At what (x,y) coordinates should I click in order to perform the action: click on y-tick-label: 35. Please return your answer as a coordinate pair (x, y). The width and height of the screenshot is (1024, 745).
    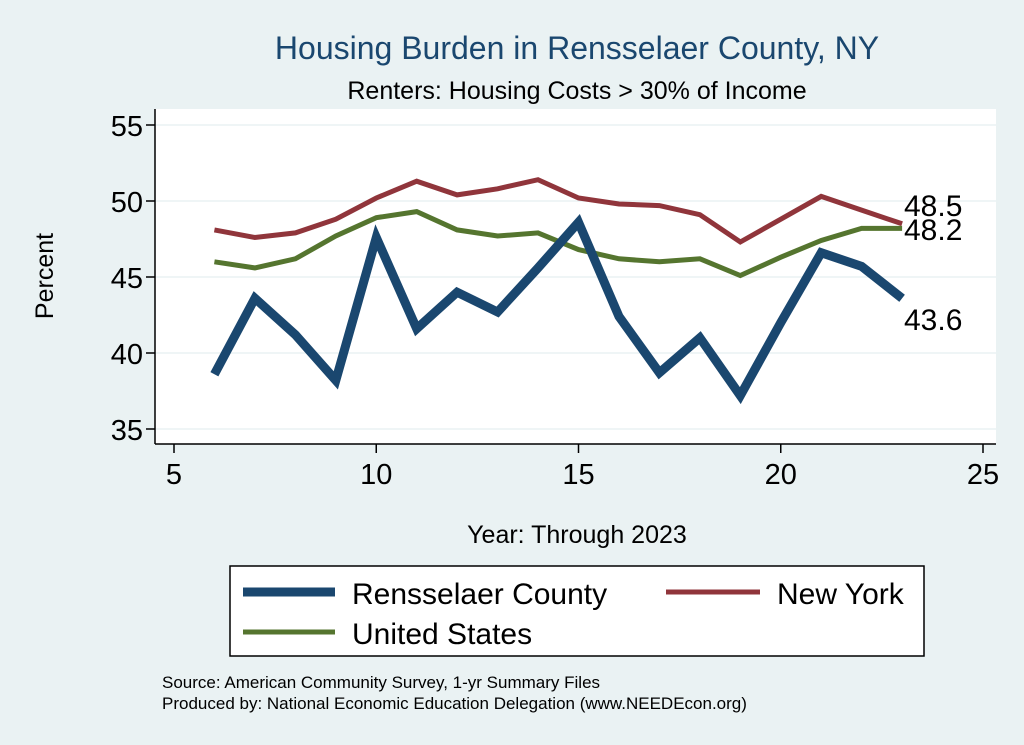
    Looking at the image, I should click on (127, 431).